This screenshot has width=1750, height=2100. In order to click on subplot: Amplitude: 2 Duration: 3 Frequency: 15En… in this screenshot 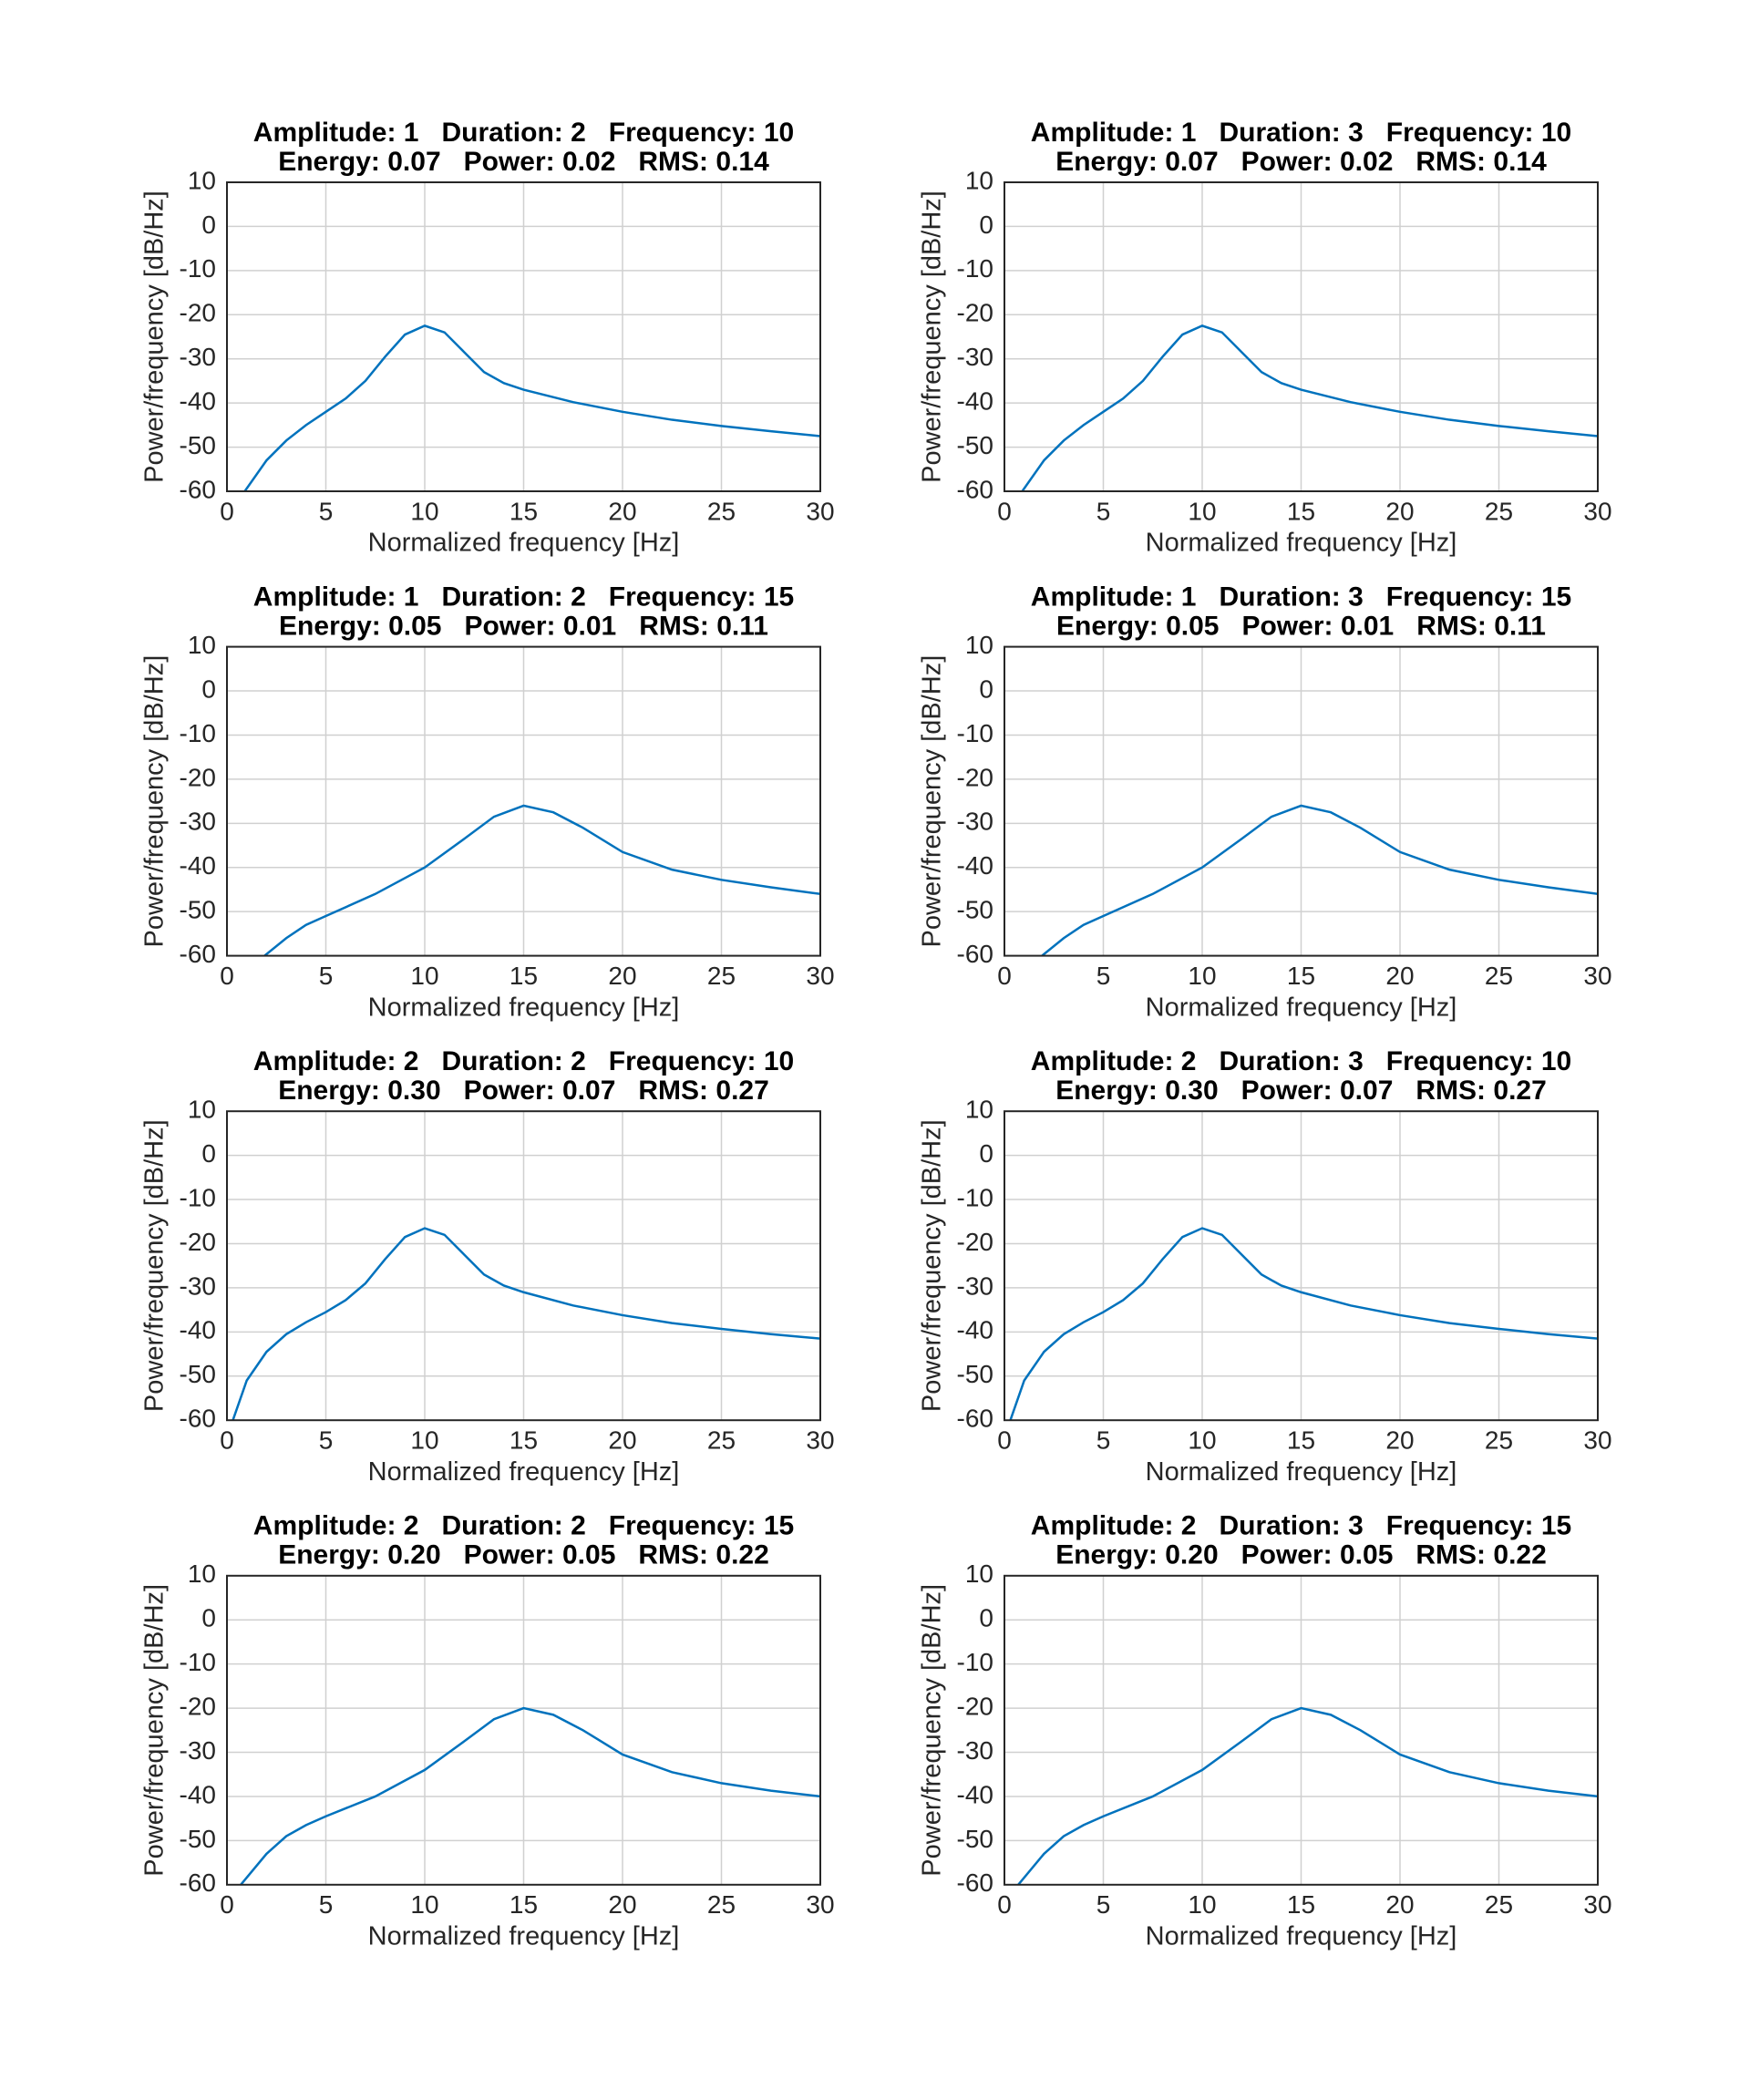, I will do `click(1265, 1731)`.